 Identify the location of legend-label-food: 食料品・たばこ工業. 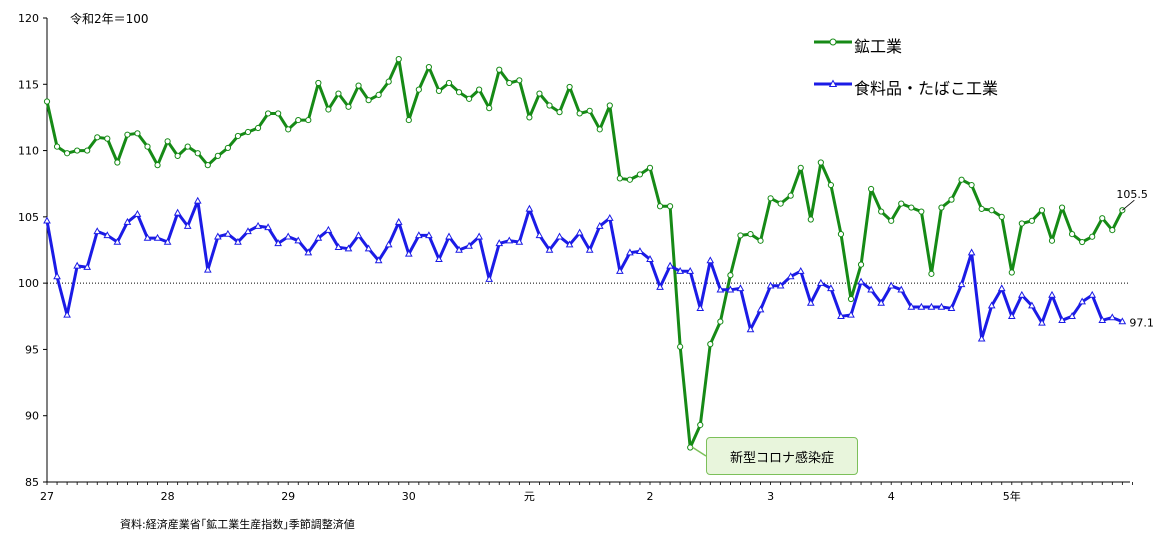
(926, 88).